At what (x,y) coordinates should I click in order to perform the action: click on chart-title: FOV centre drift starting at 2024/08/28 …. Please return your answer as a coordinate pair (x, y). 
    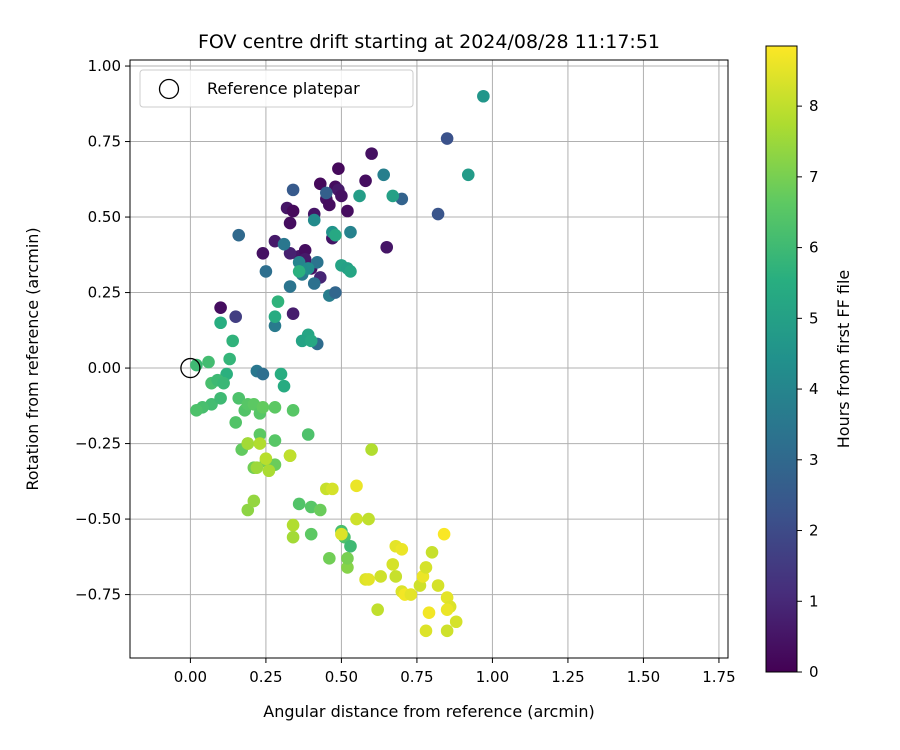
    Looking at the image, I should click on (429, 42).